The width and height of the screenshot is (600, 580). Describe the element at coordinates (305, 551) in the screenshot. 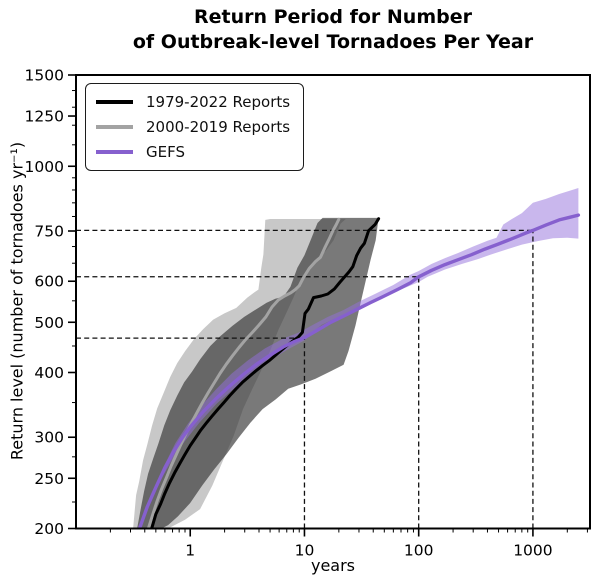

I see `x-tick-label: 10` at that location.